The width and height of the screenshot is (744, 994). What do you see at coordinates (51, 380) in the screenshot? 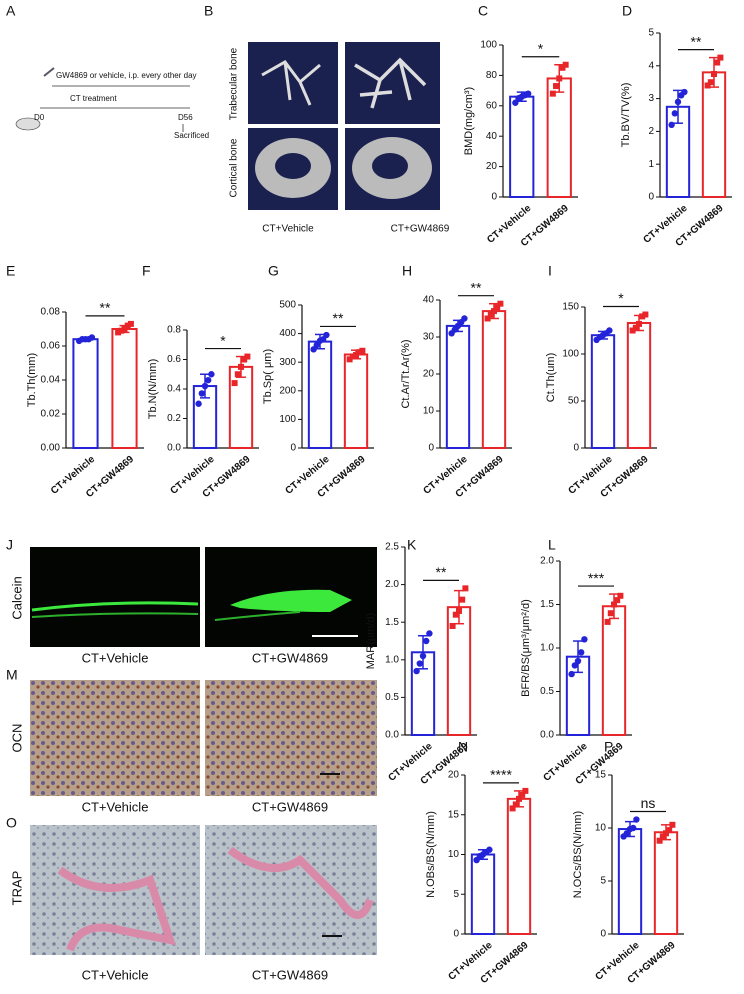
I see `y-tick-label: 0.04` at bounding box center [51, 380].